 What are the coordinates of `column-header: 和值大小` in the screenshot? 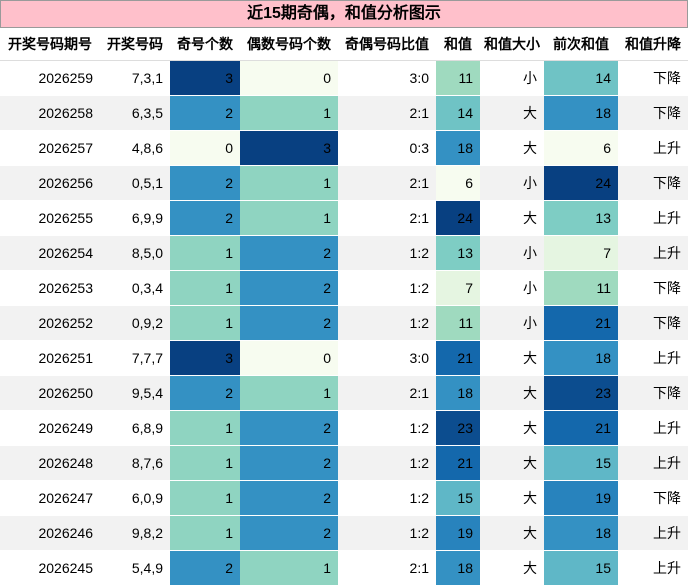 It's located at (512, 44).